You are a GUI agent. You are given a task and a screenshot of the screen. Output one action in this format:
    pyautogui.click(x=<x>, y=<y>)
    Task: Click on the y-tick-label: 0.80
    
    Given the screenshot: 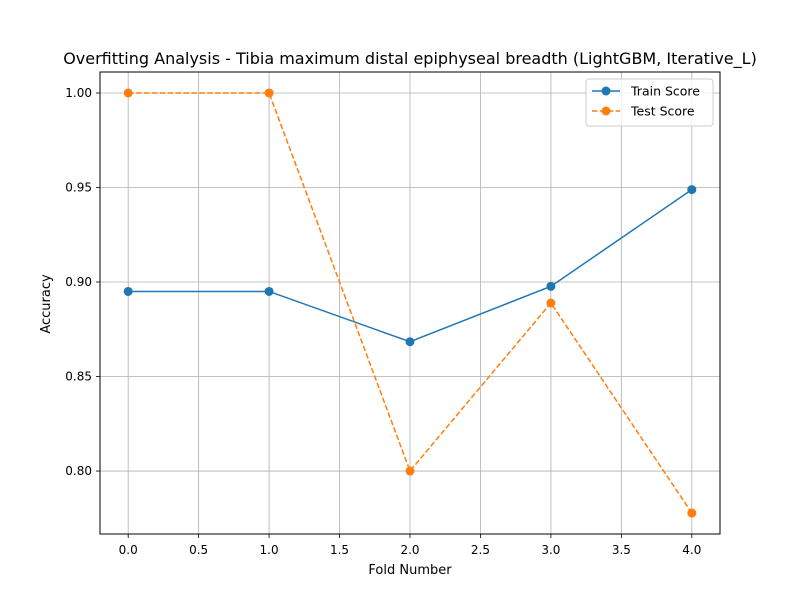 What is the action you would take?
    pyautogui.click(x=78, y=471)
    